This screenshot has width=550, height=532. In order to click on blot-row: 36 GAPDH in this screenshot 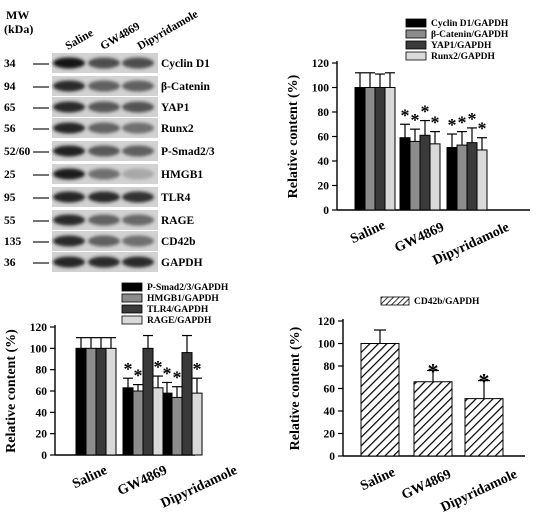, I will do `click(103, 262)`.